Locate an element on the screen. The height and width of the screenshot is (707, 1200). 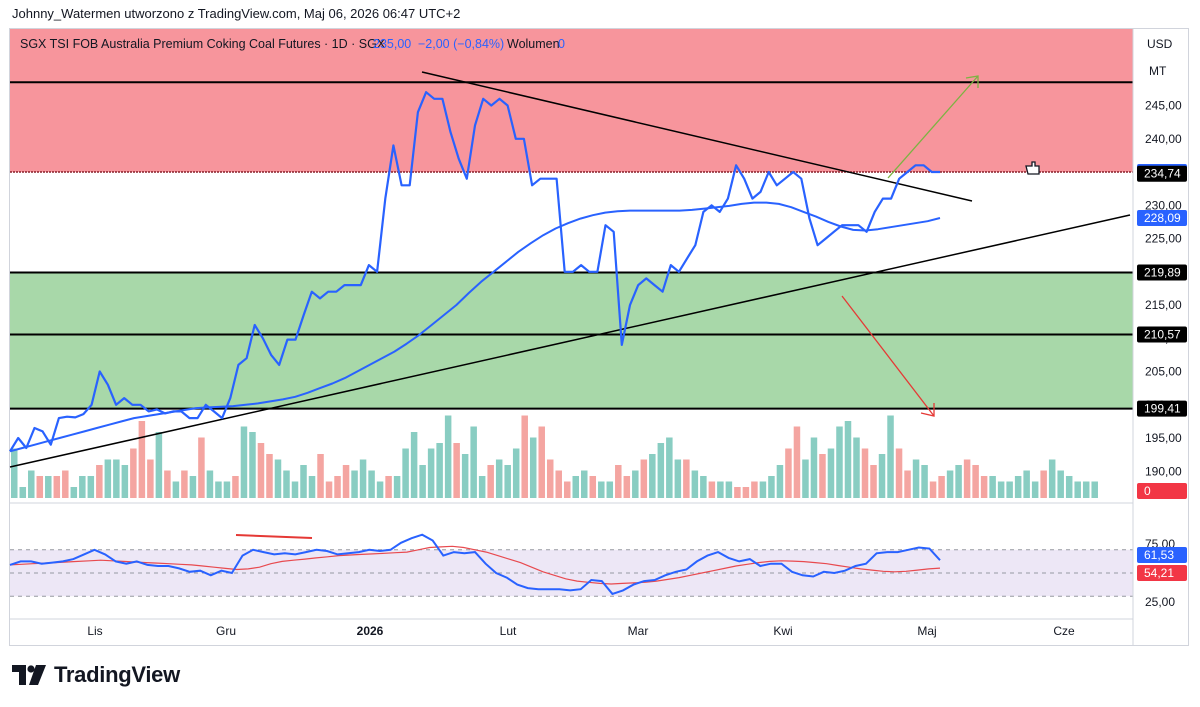
volume-latest-label: 0 is located at coordinates (1147, 491).